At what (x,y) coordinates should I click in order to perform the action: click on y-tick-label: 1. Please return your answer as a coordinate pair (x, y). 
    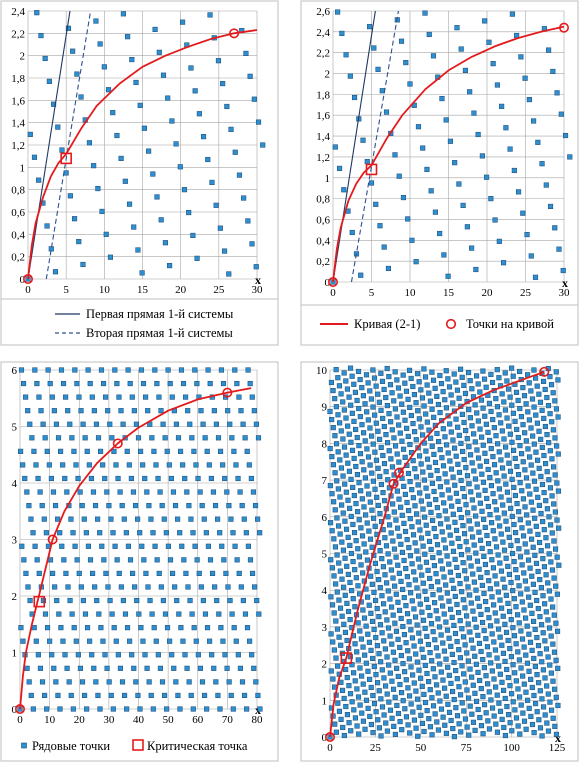
    Looking at the image, I should click on (328, 179).